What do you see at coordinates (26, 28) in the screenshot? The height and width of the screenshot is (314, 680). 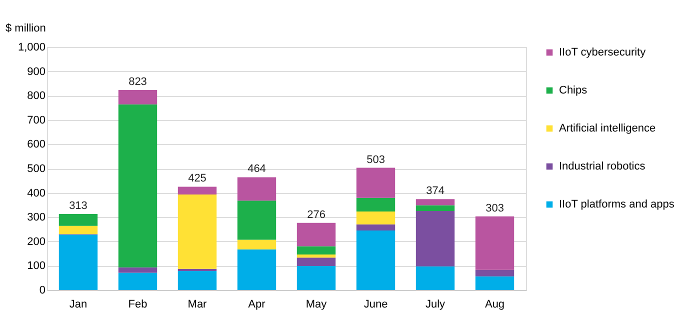 I see `y-axis-title: $ million` at bounding box center [26, 28].